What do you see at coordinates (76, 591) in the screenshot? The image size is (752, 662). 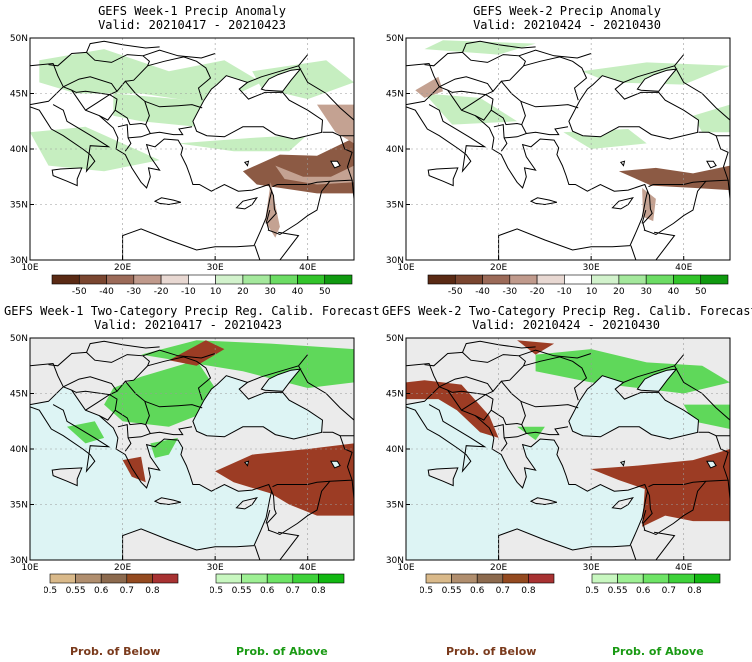 I see `colorbar-tick-label: 0.55` at bounding box center [76, 591].